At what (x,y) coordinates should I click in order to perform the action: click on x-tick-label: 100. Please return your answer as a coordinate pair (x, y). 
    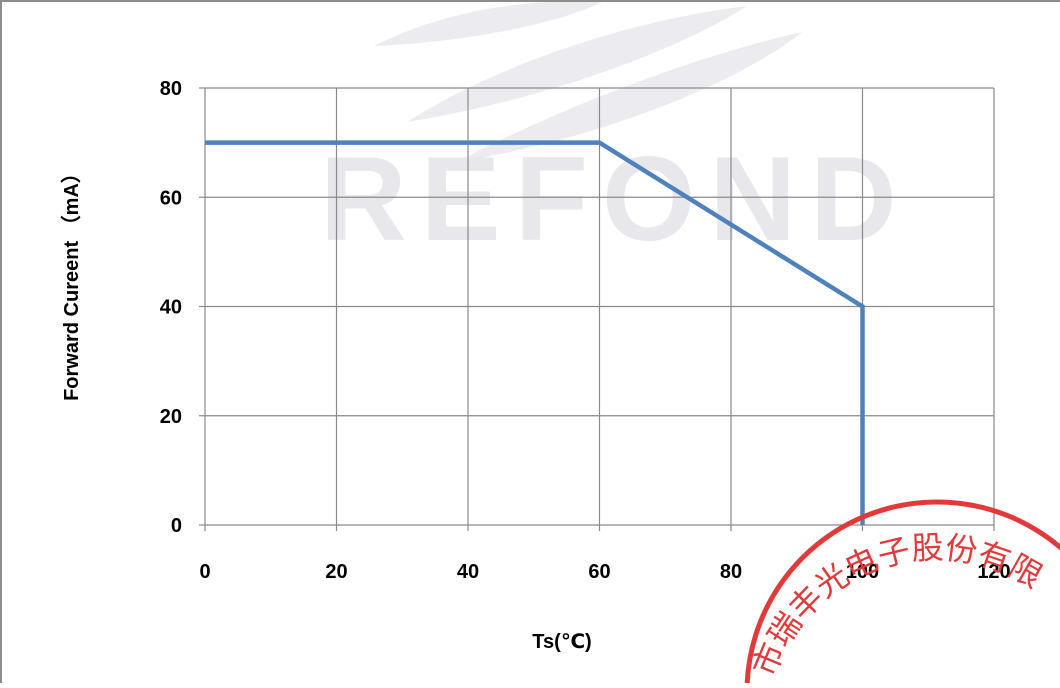
    Looking at the image, I should click on (862, 572).